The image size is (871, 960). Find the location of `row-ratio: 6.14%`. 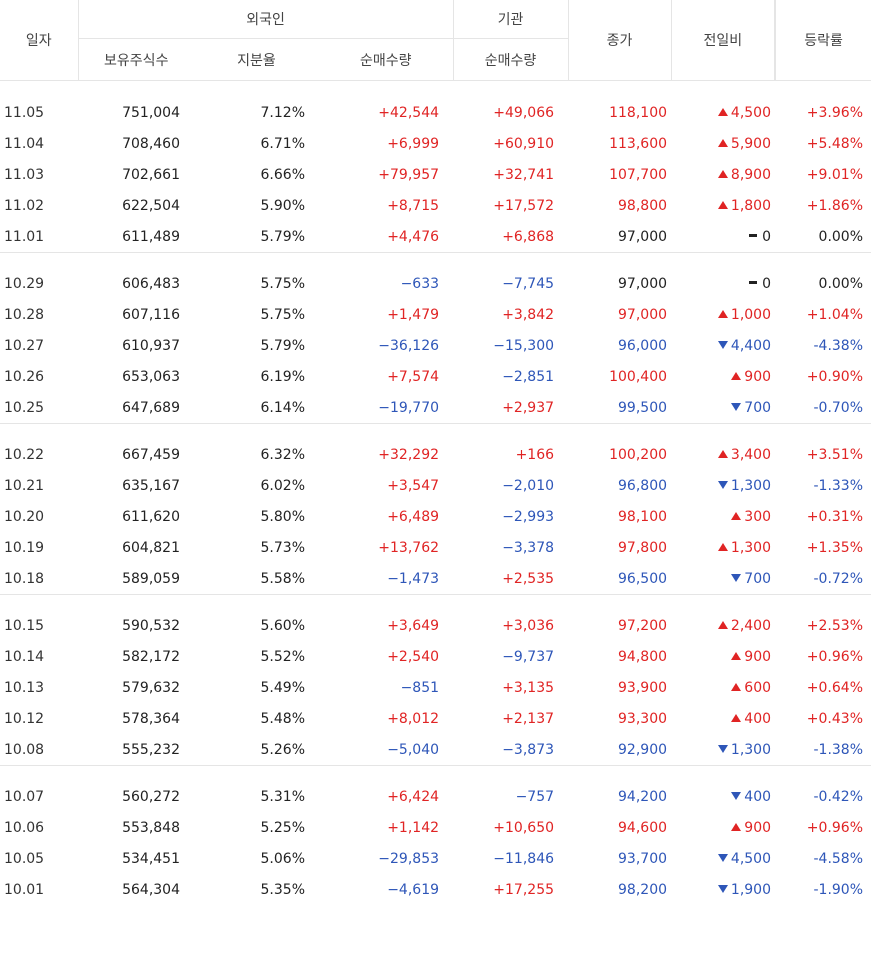

row-ratio: 6.14% is located at coordinates (282, 407).